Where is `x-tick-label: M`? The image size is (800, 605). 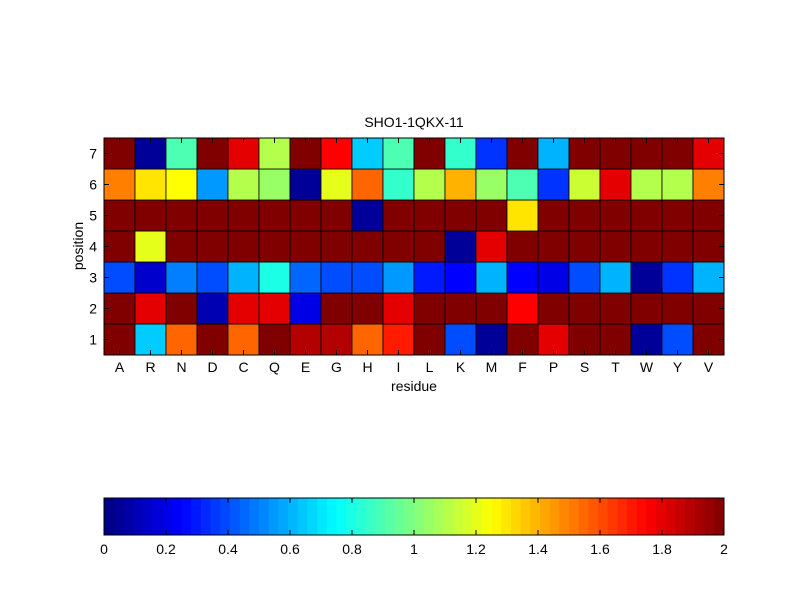 x-tick-label: M is located at coordinates (492, 367).